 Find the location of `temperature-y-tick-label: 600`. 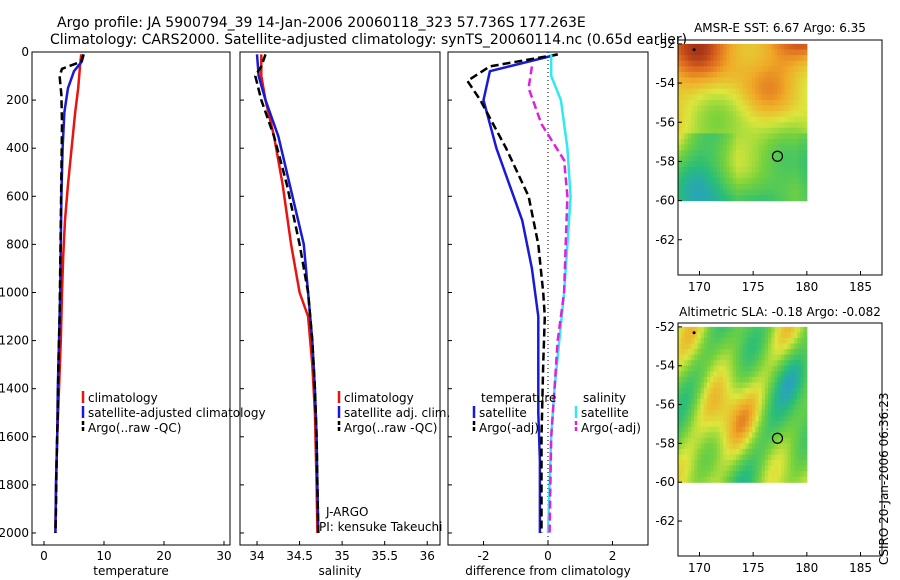

temperature-y-tick-label: 600 is located at coordinates (17, 196).